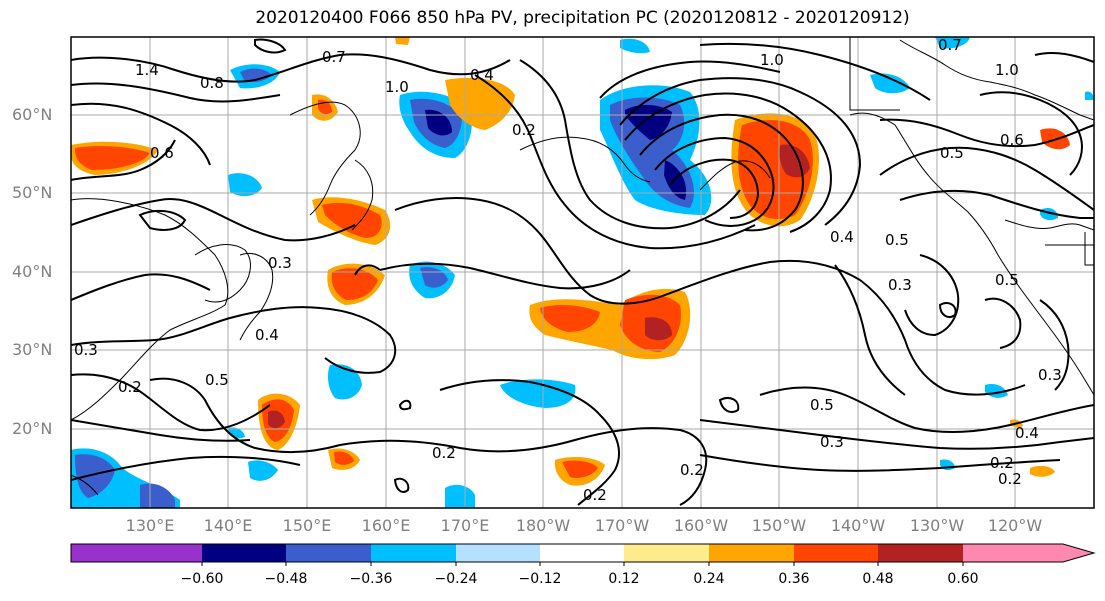  Describe the element at coordinates (709, 579) in the screenshot. I see `colorbar-tick-label: 0.24` at that location.